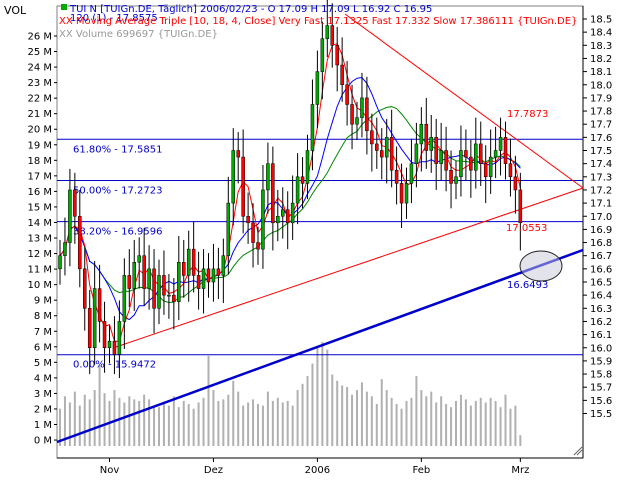 Image resolution: width=640 pixels, height=480 pixels. I want to click on volume-tick-label: 25 M, so click(39, 52).